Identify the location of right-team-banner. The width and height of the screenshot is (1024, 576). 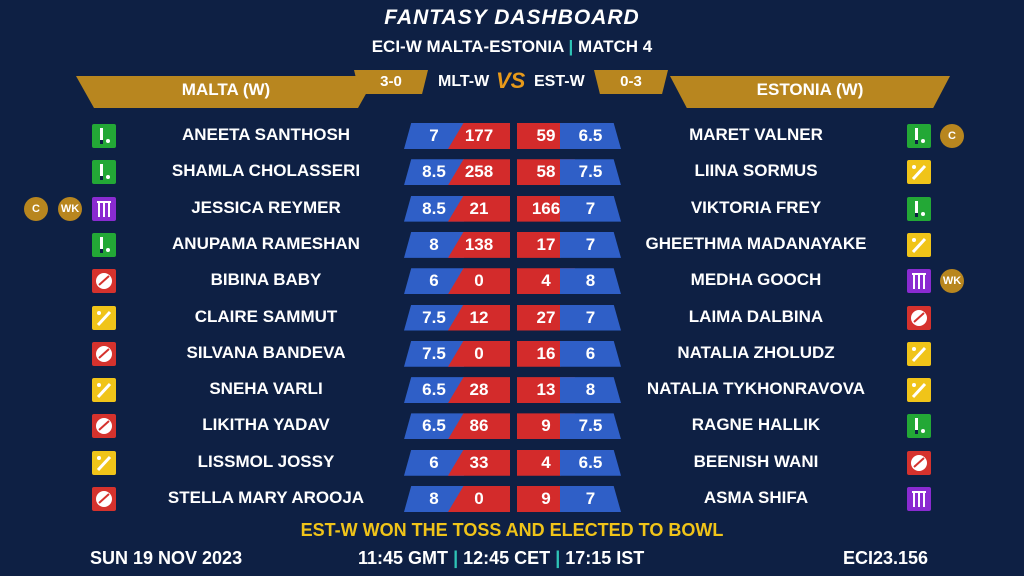
(810, 92).